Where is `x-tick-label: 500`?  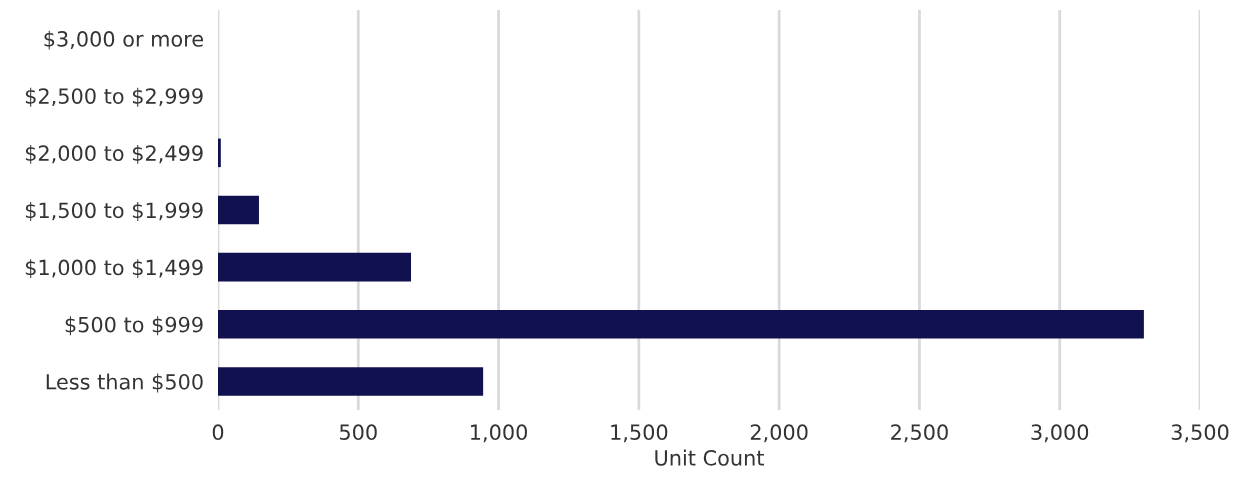
x-tick-label: 500 is located at coordinates (358, 432).